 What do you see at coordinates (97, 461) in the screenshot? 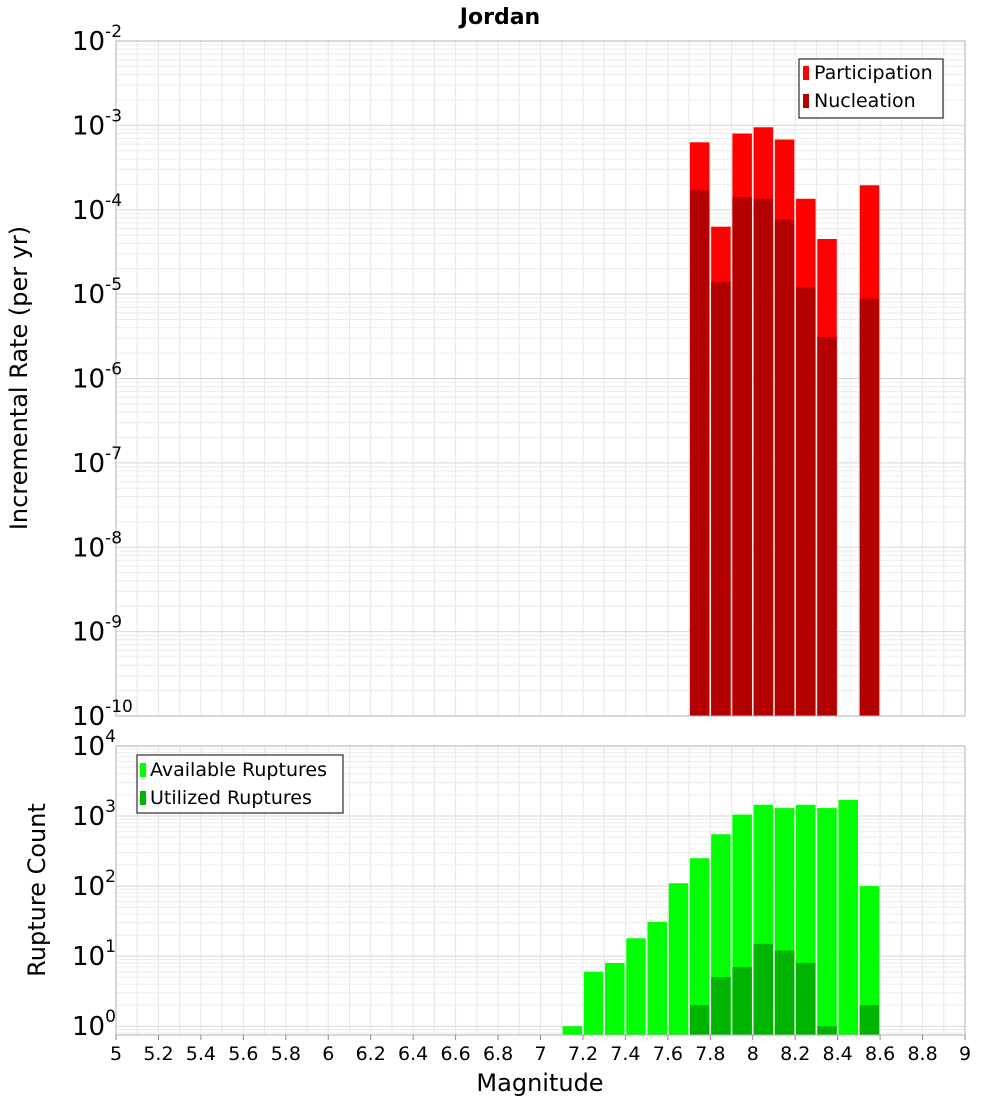
I see `rate-ytick-label: 10⁻⁷` at bounding box center [97, 461].